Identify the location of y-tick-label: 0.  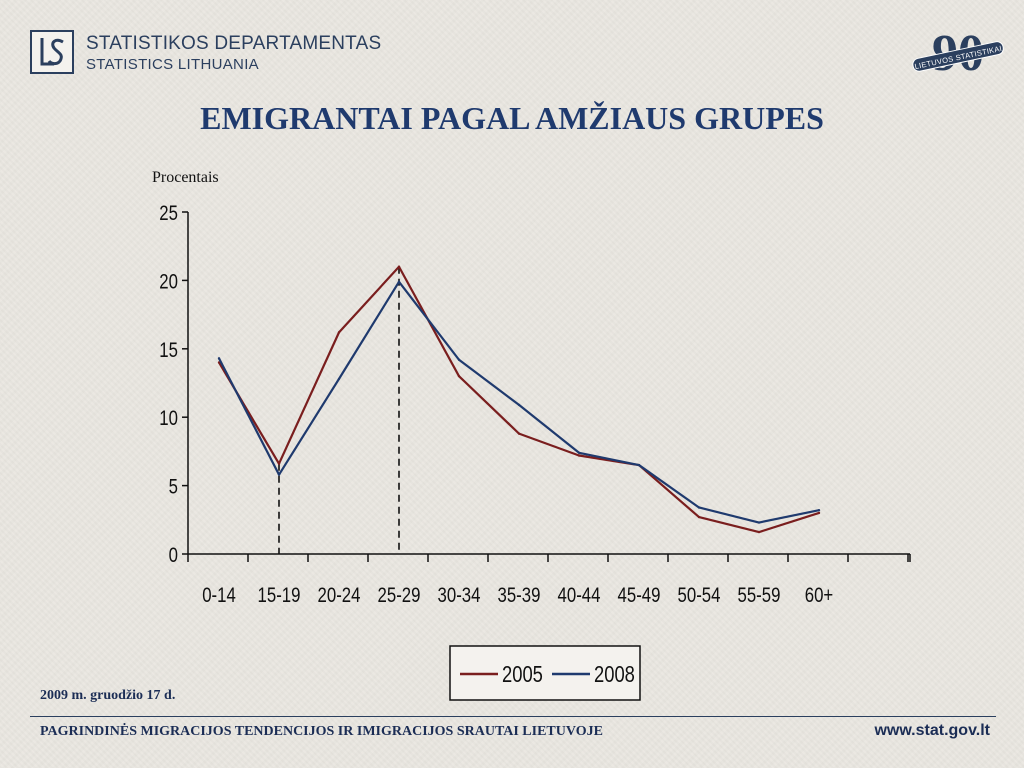
(173, 555).